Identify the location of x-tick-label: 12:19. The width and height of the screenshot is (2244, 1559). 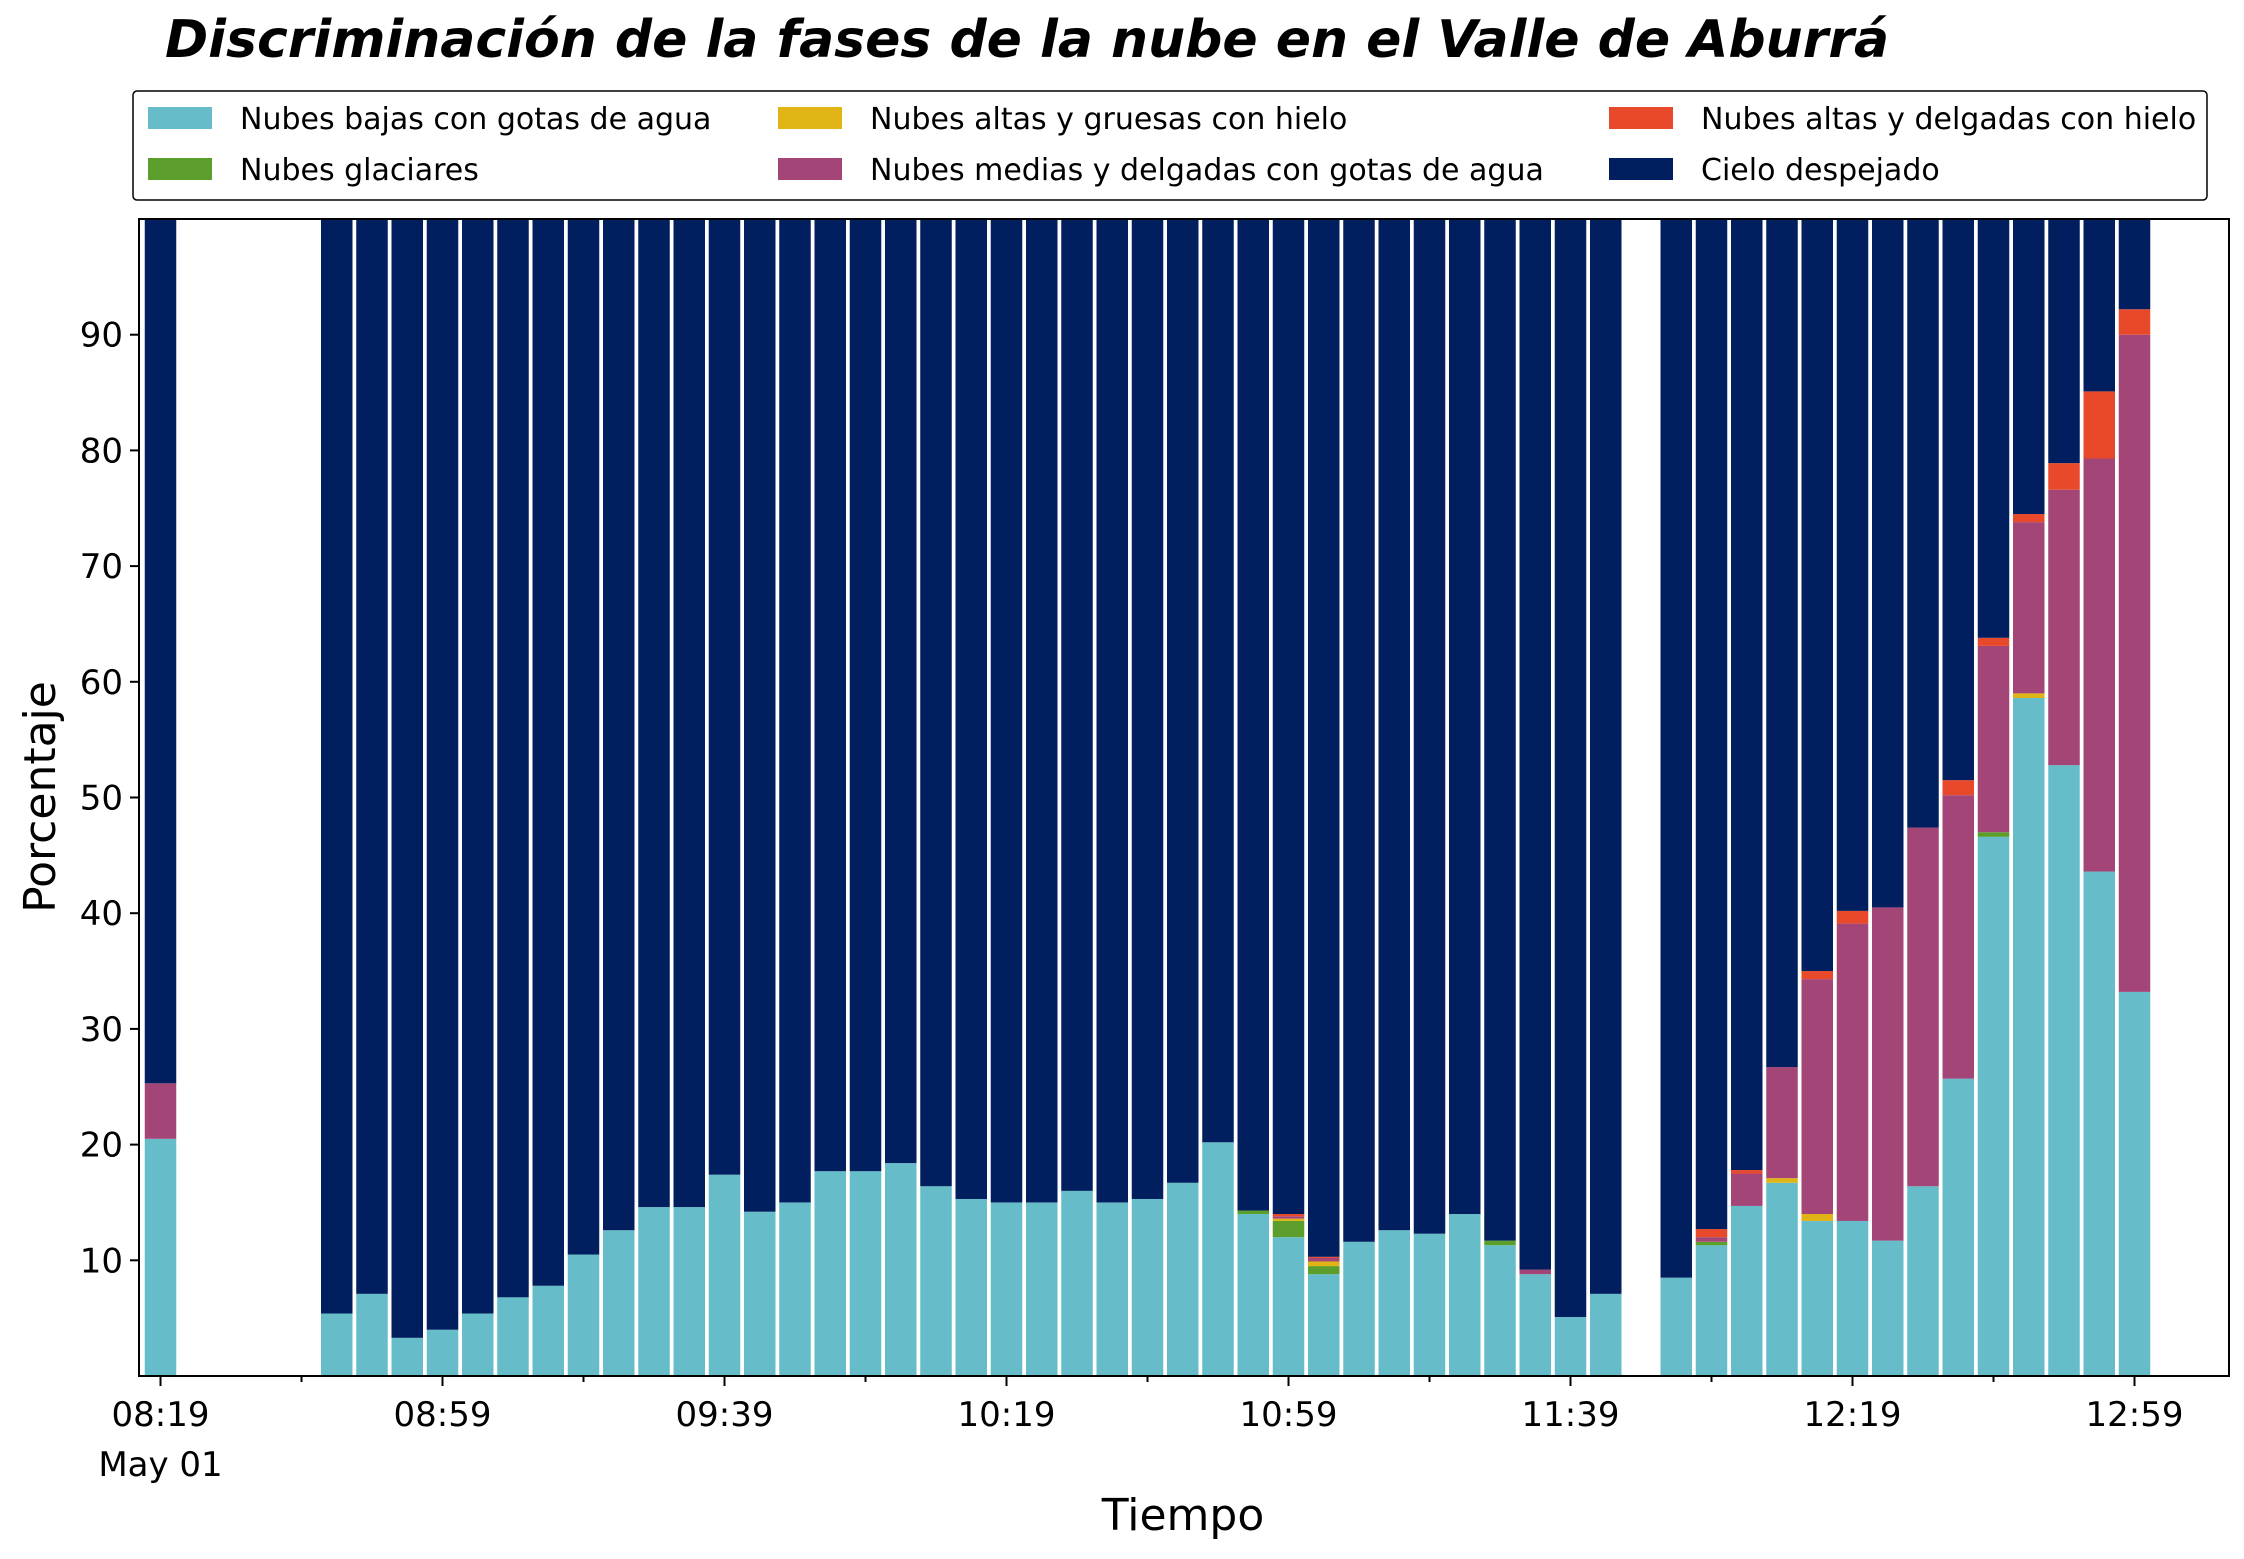
(1853, 1415).